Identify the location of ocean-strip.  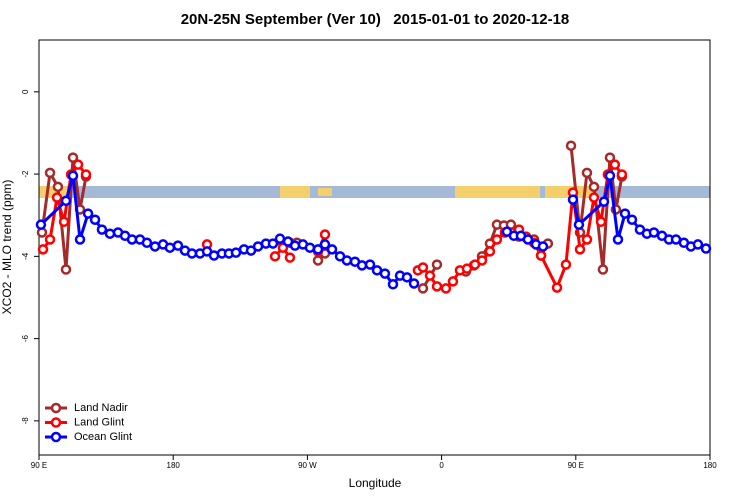
(374, 192).